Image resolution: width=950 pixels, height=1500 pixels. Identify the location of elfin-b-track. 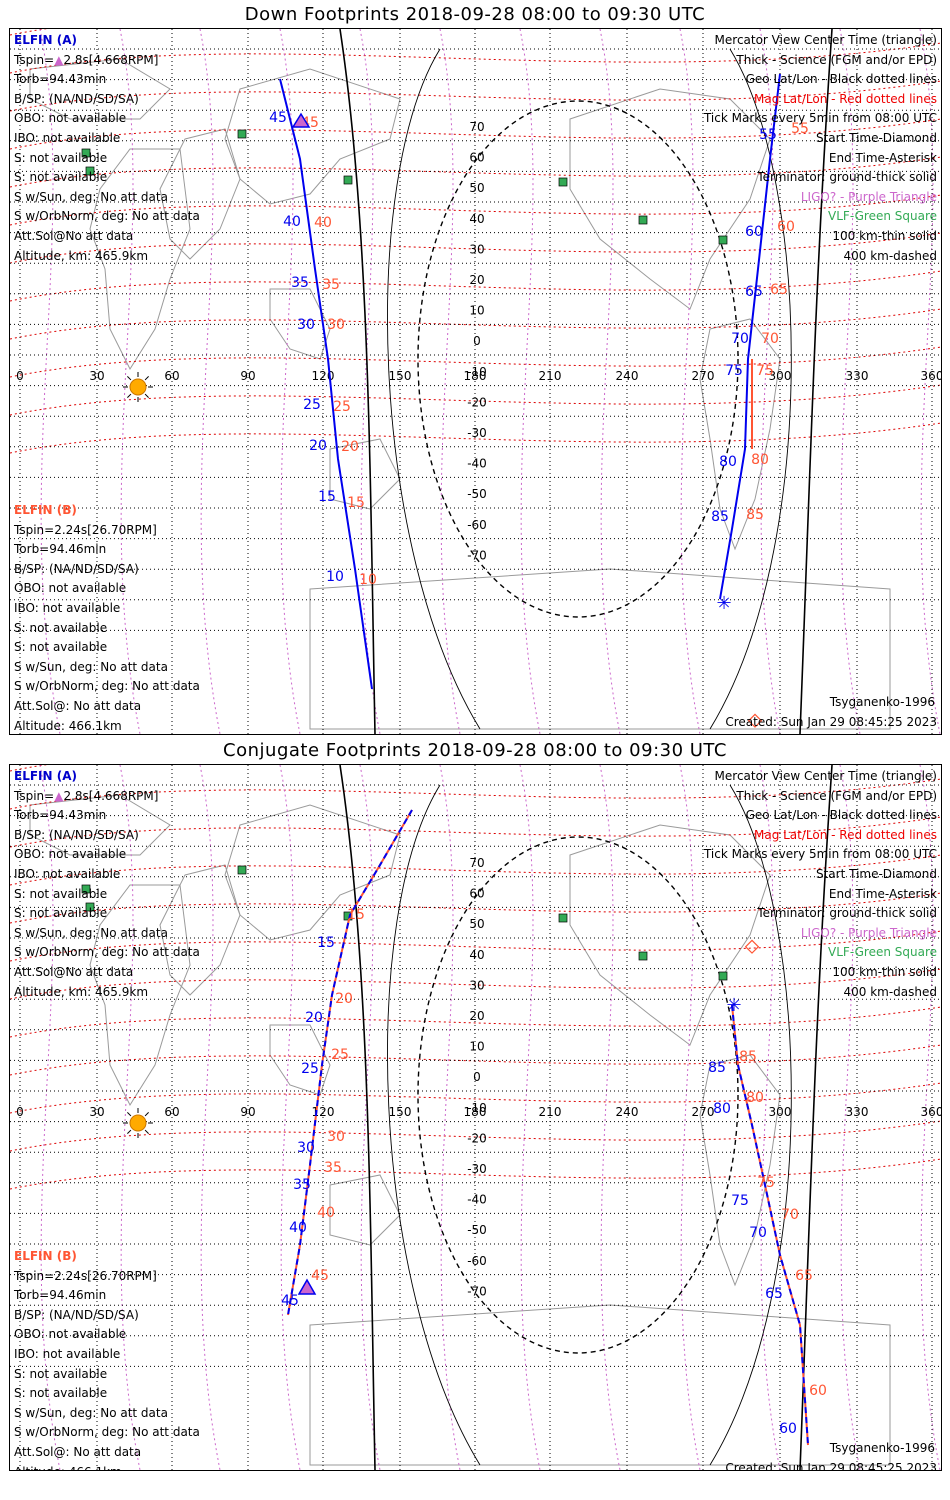
(770, 1225).